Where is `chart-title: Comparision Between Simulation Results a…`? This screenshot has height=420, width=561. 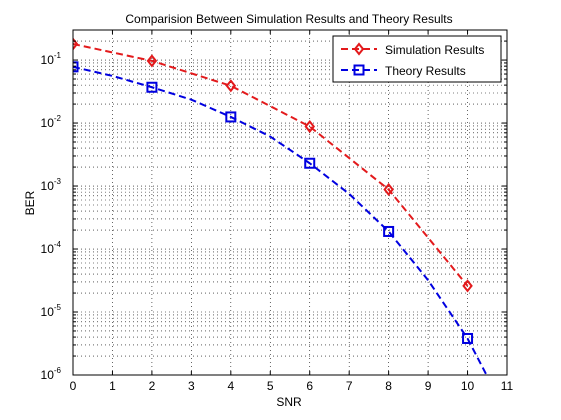 chart-title: Comparision Between Simulation Results a… is located at coordinates (288, 19).